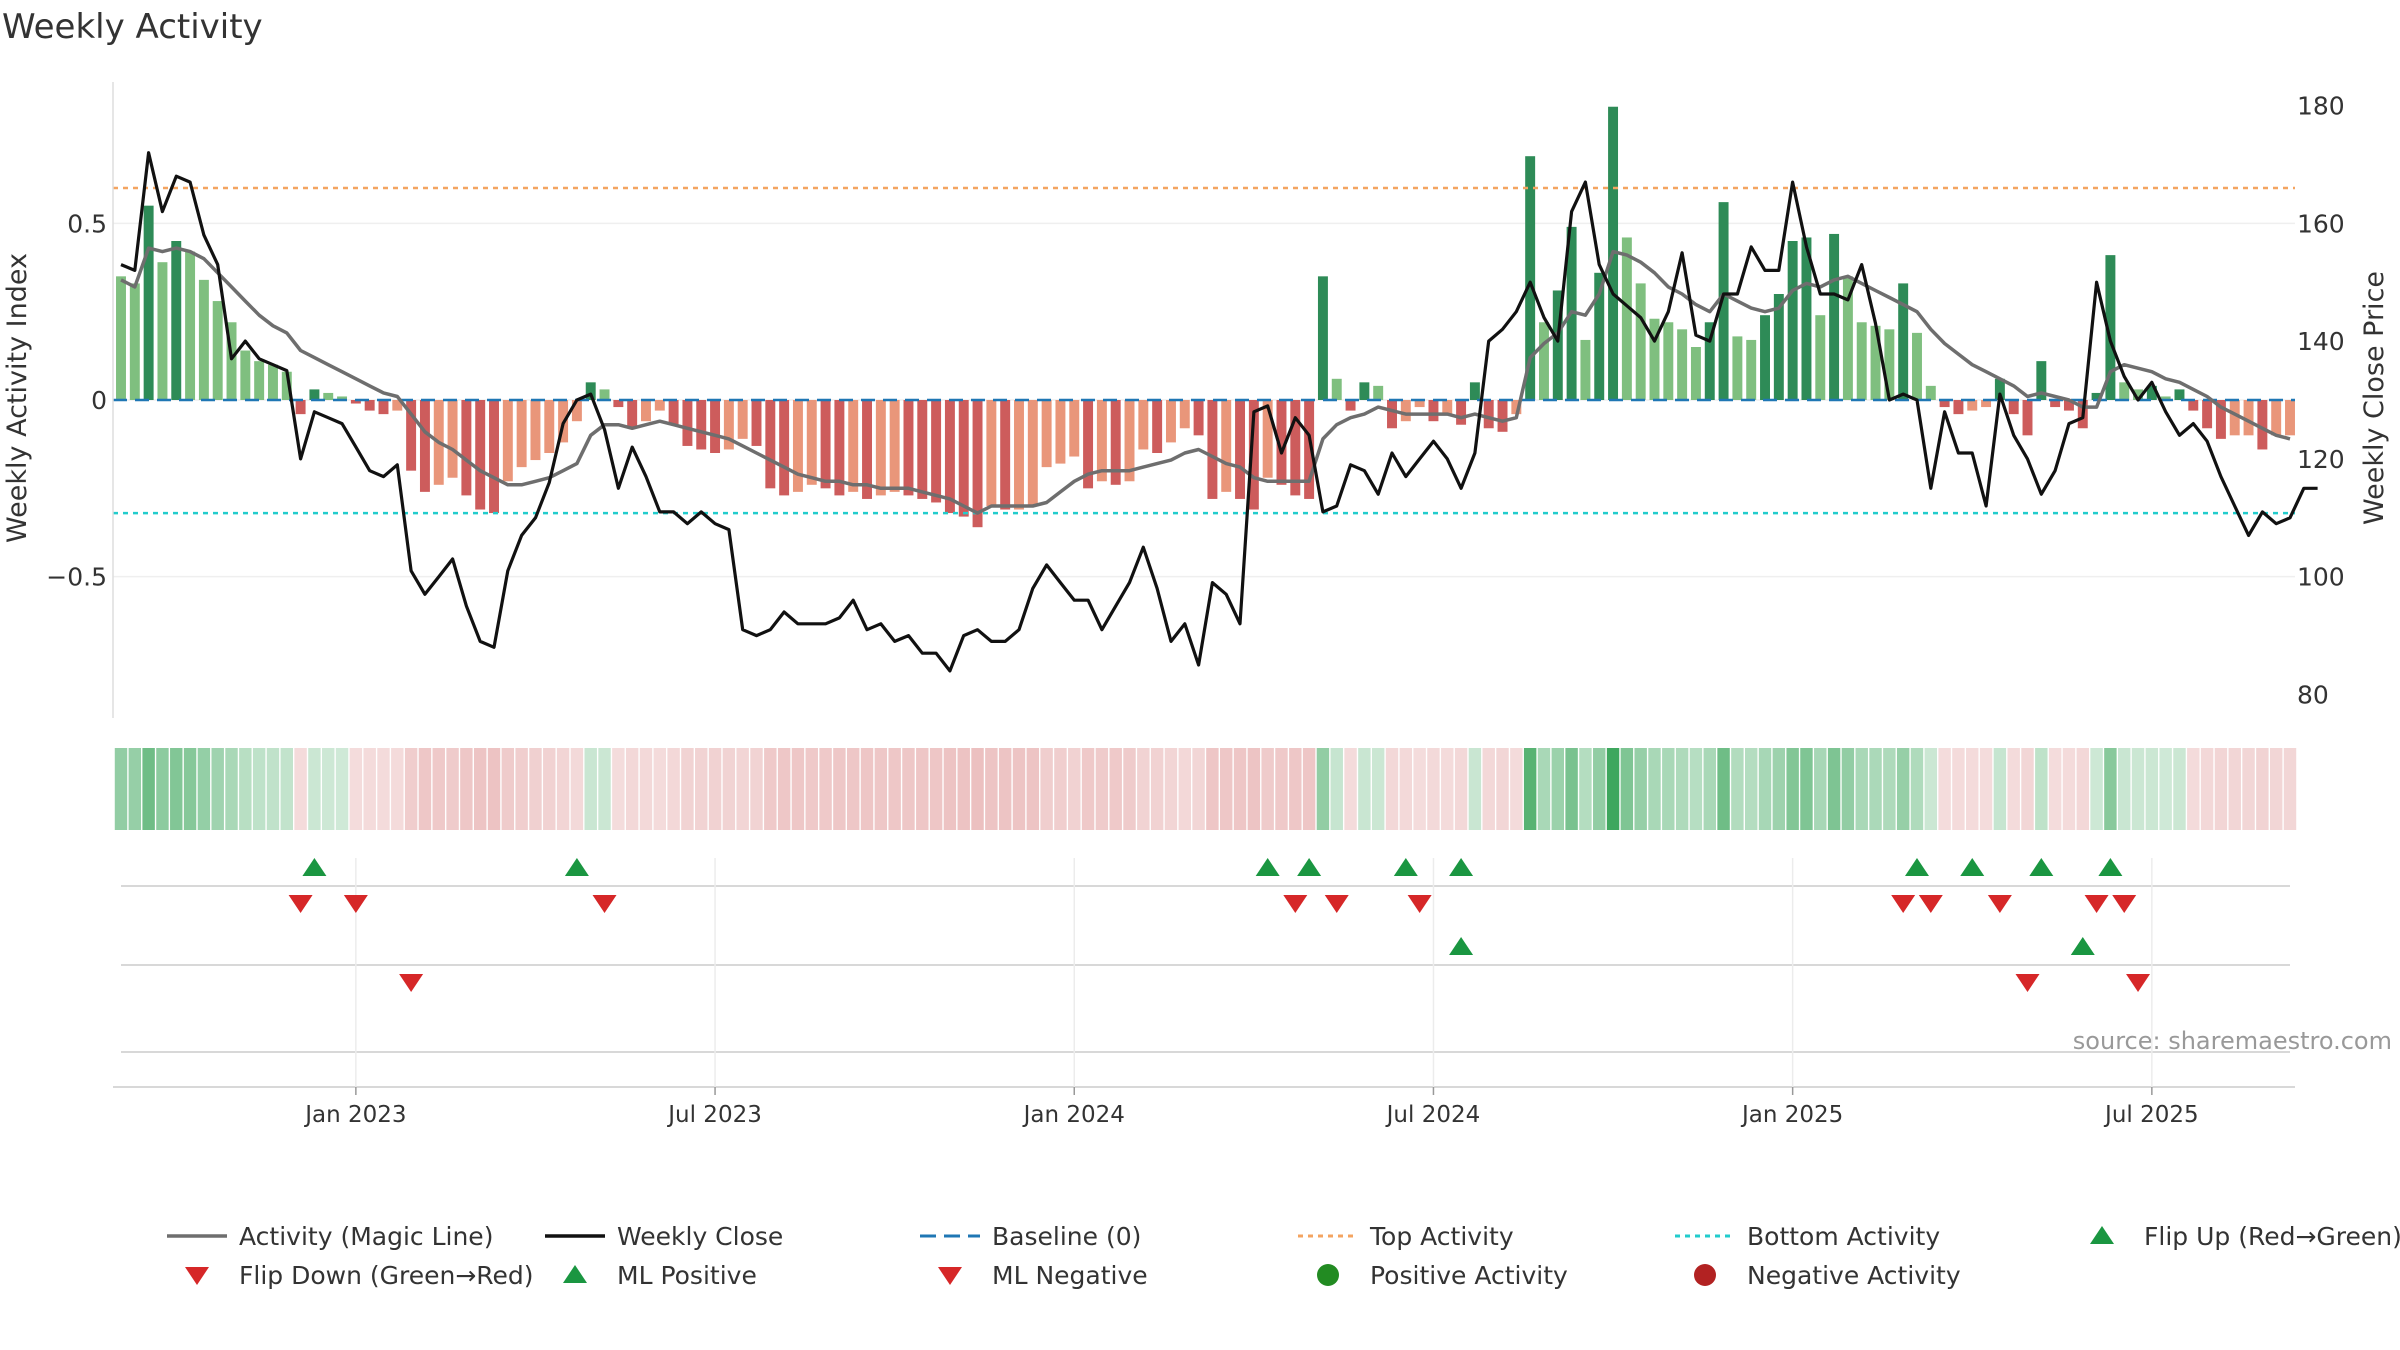 The height and width of the screenshot is (1350, 2400). What do you see at coordinates (197, 1276) in the screenshot?
I see `legend-swatch-down-triangle` at bounding box center [197, 1276].